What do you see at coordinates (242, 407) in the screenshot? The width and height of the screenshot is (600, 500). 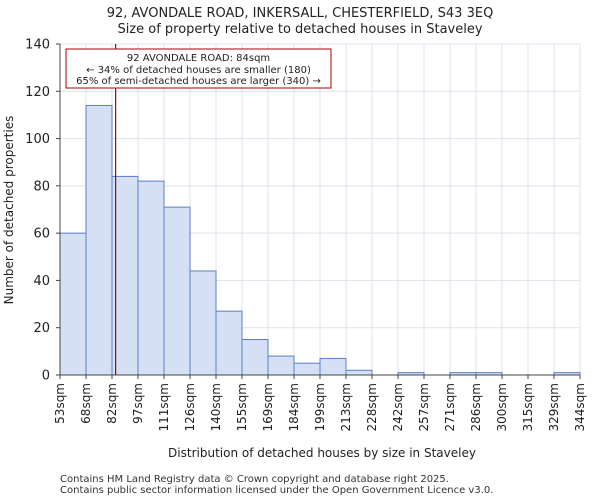 I see `x-tick-label: 155sqm` at bounding box center [242, 407].